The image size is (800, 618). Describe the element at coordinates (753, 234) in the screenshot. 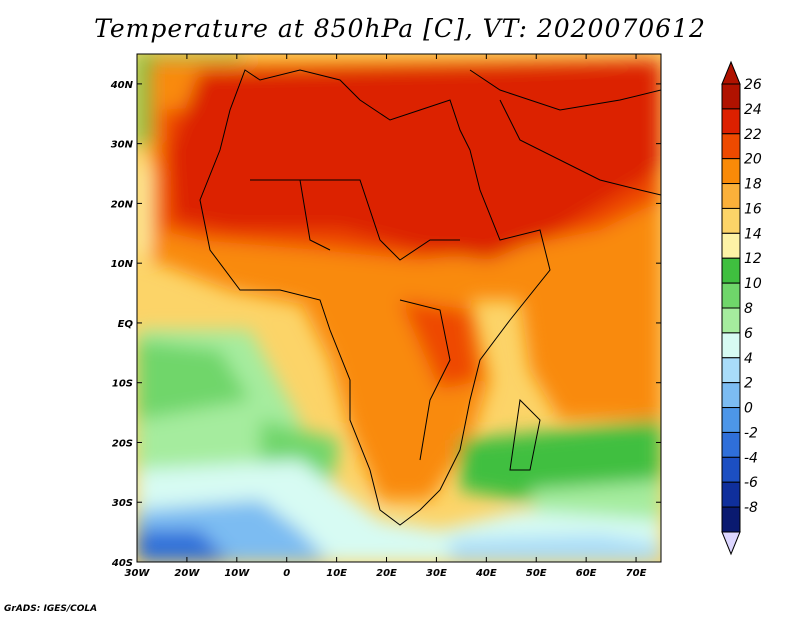

I see `colorbar-label: 14` at that location.